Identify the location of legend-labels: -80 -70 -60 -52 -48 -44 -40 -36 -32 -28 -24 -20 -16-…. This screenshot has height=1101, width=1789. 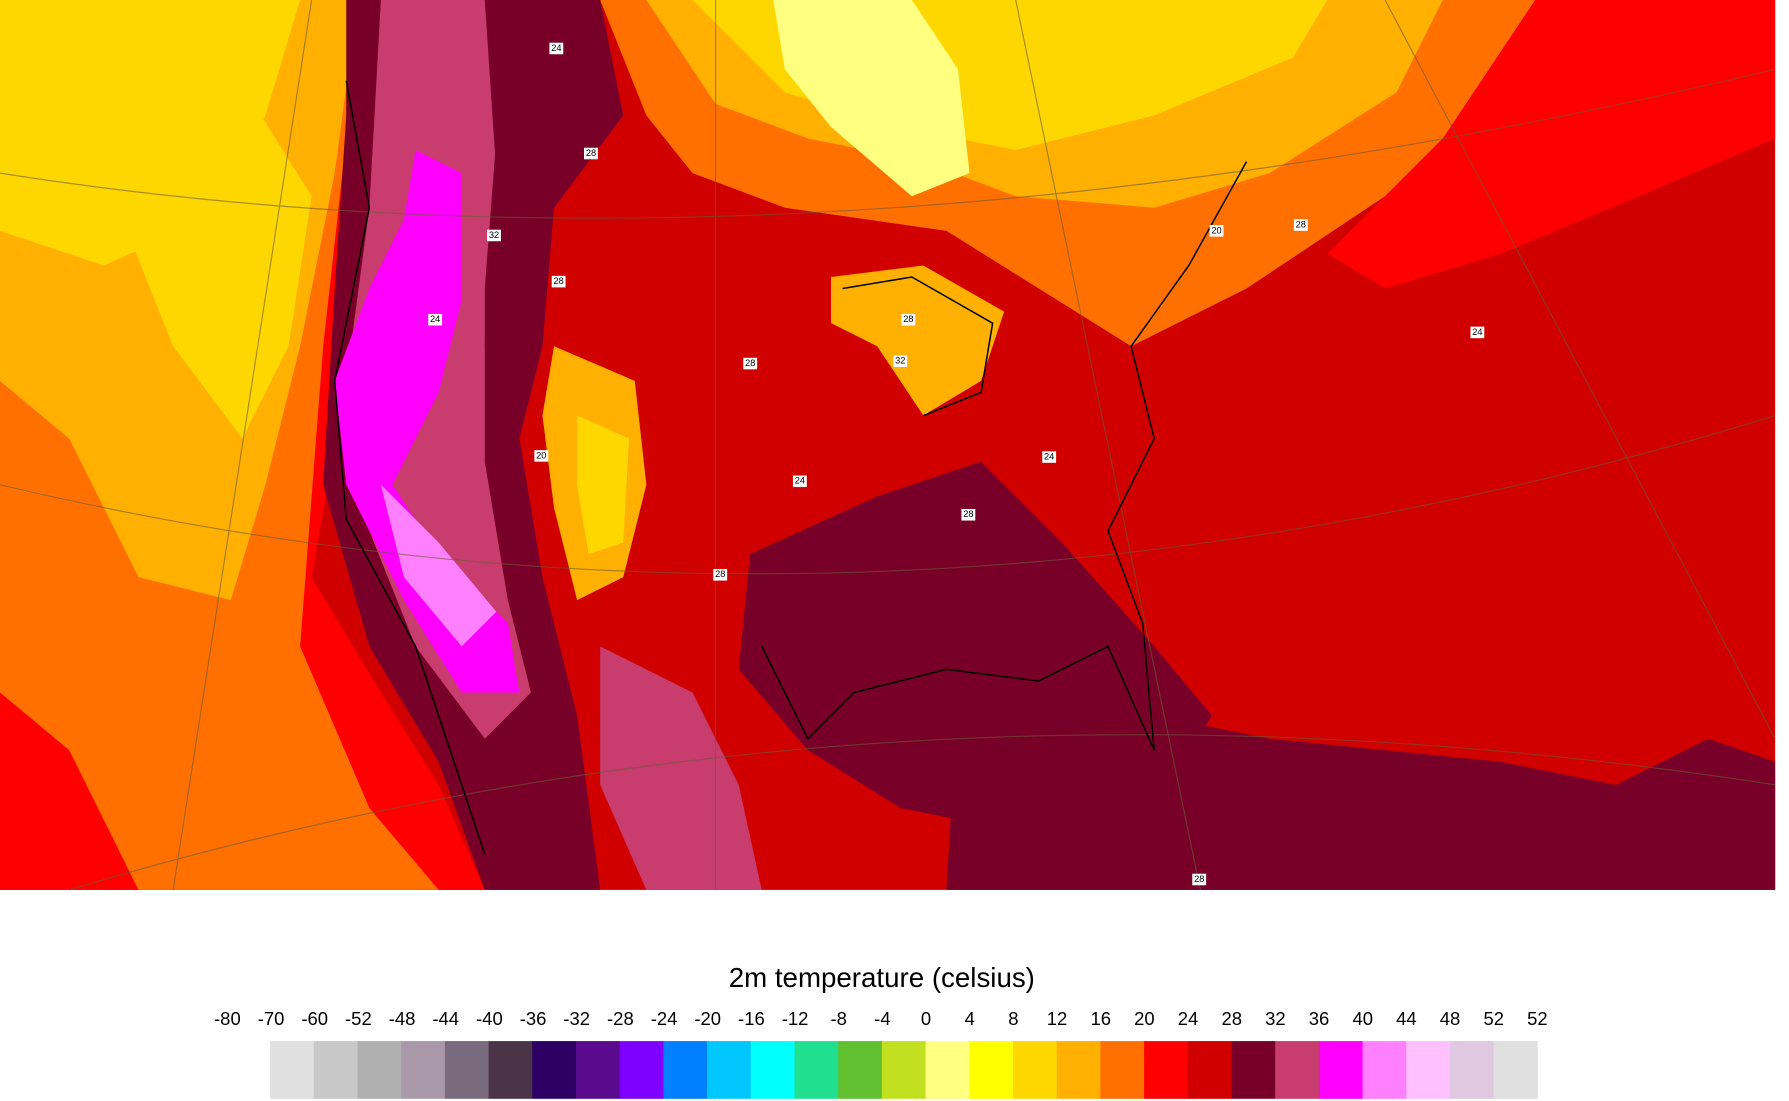
(881, 1018).